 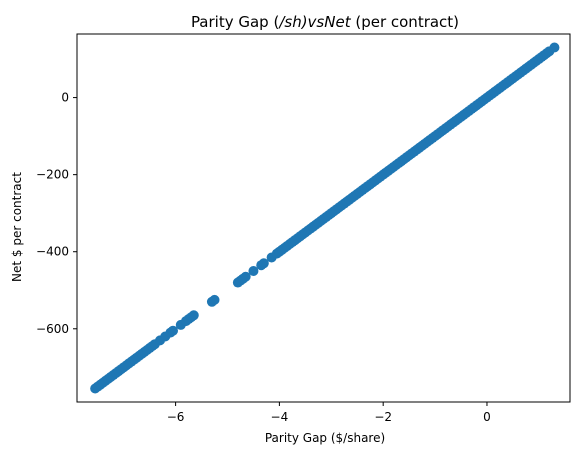 I want to click on x-tick-label: −2, so click(x=383, y=417).